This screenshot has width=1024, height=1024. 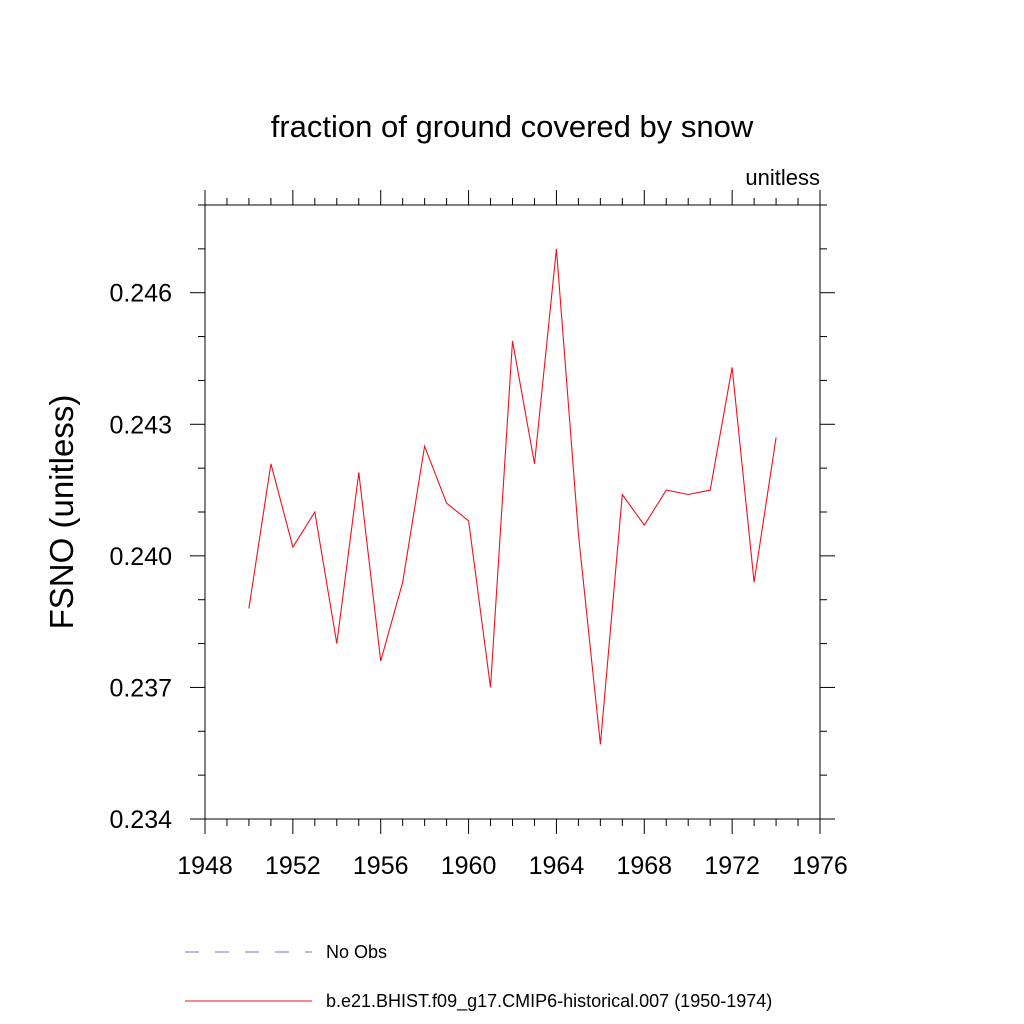 What do you see at coordinates (469, 866) in the screenshot?
I see `x-tick-label: 1960` at bounding box center [469, 866].